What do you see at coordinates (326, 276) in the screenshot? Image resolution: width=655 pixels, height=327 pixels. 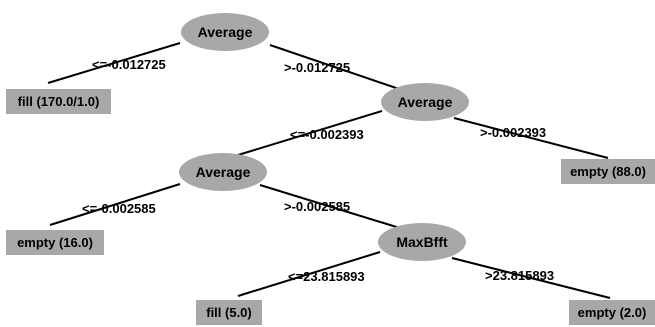 I see `edge-label: <=23.815893` at bounding box center [326, 276].